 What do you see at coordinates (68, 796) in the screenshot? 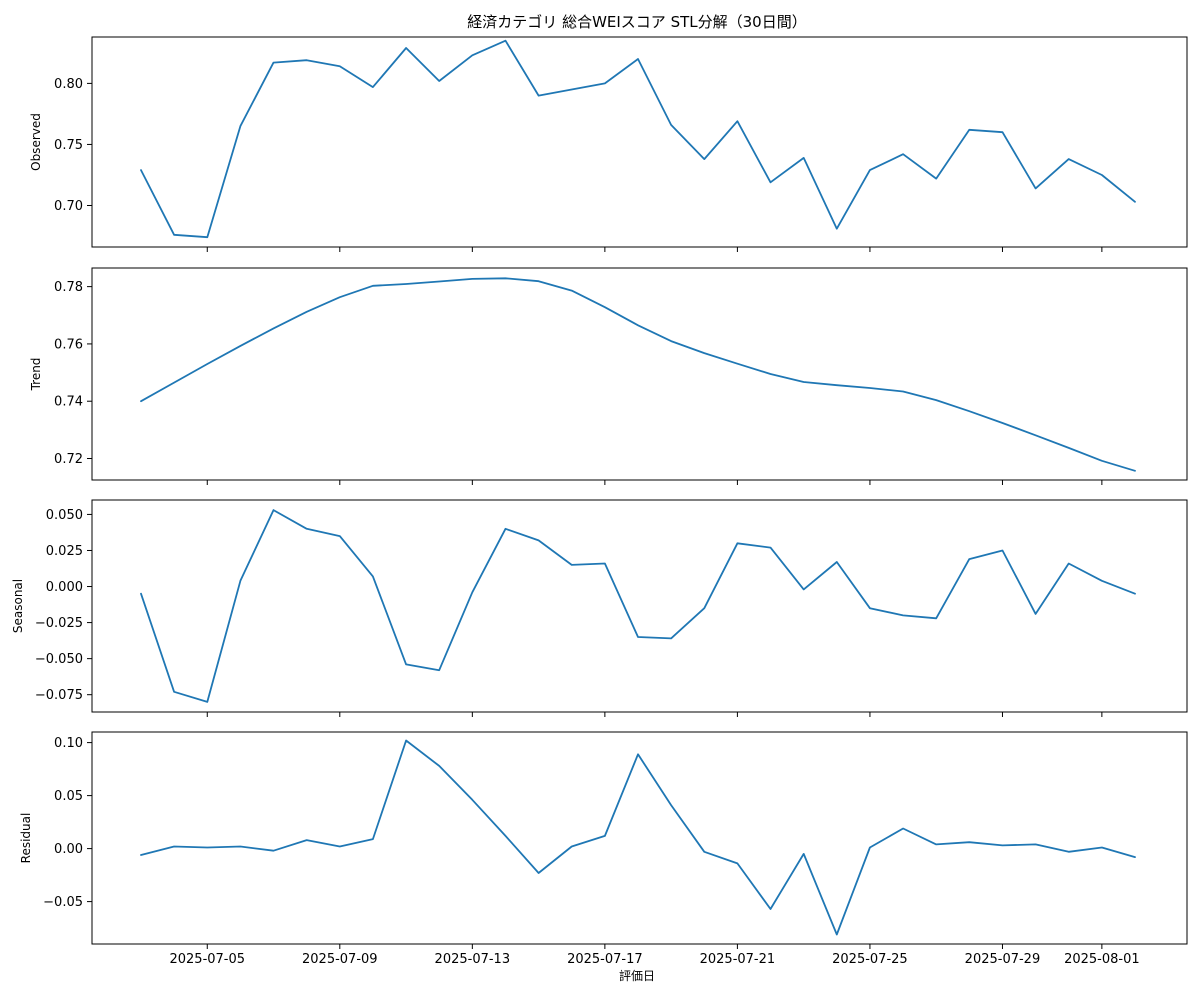
I see `y-tick-label: 0.05` at bounding box center [68, 796].